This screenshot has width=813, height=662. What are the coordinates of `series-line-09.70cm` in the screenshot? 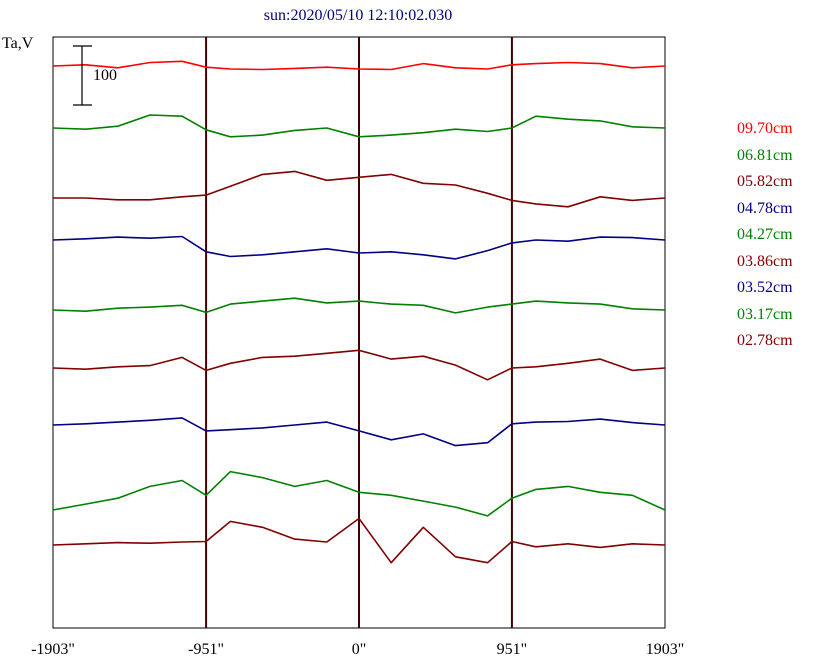 It's located at (359, 65).